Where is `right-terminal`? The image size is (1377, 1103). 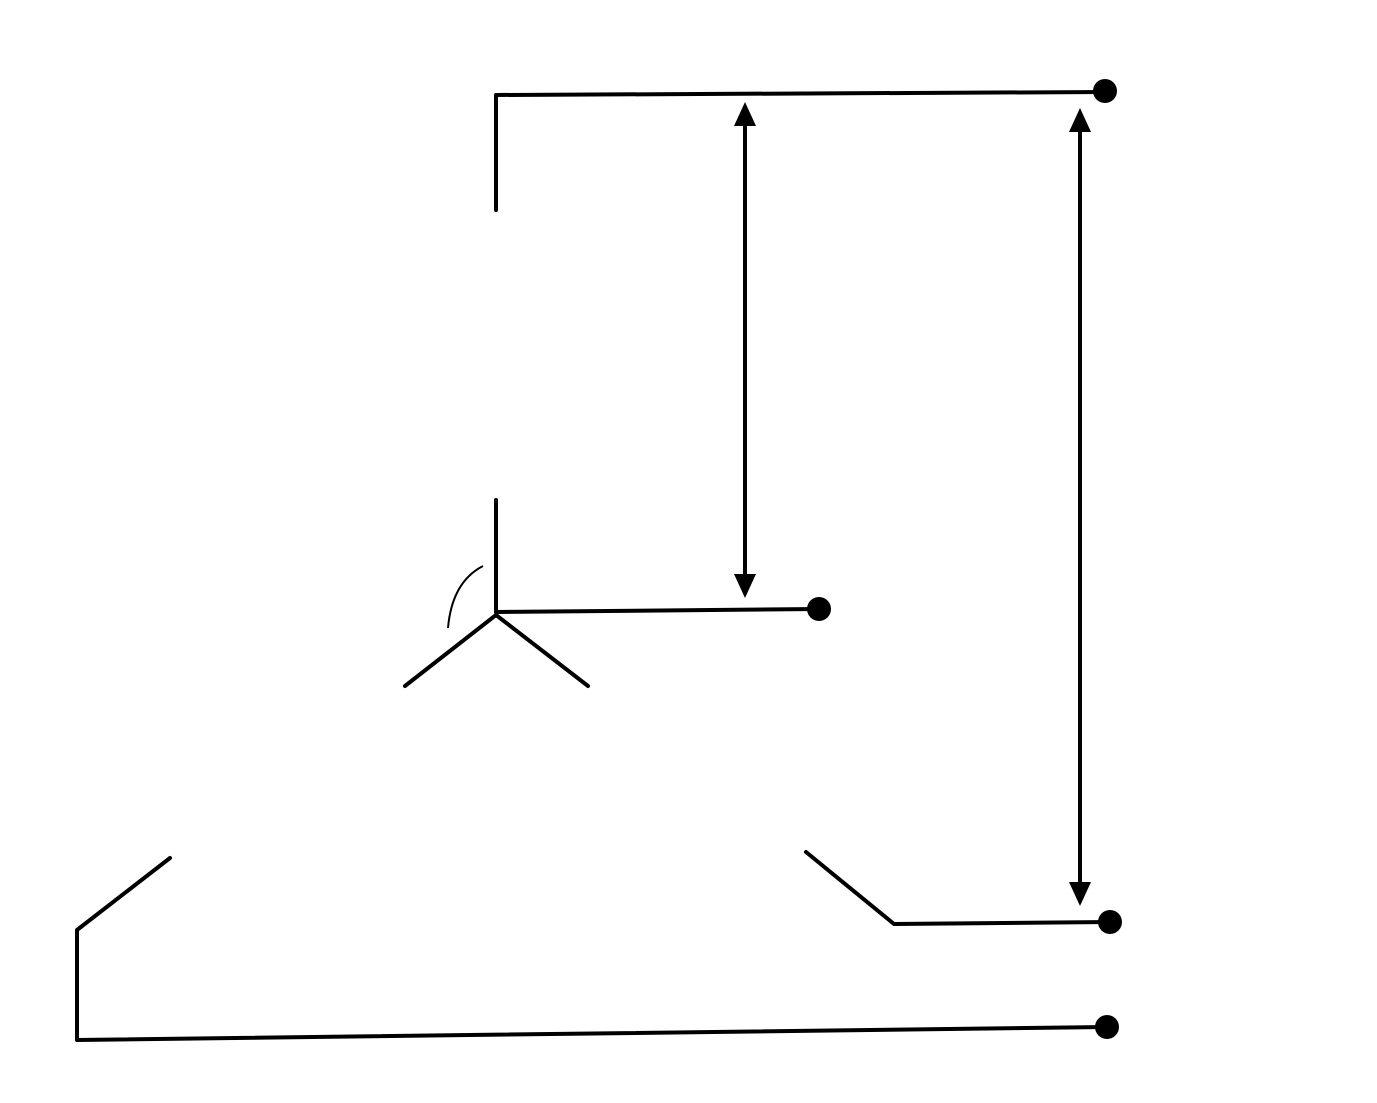 right-terminal is located at coordinates (1110, 922).